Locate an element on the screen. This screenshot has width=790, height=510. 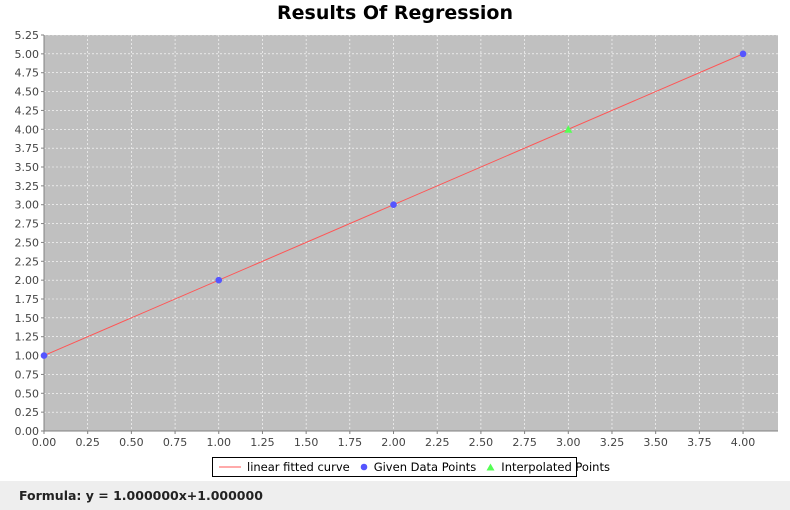
legend-item-linear: linear fitted curve is located at coordinates (284, 467).